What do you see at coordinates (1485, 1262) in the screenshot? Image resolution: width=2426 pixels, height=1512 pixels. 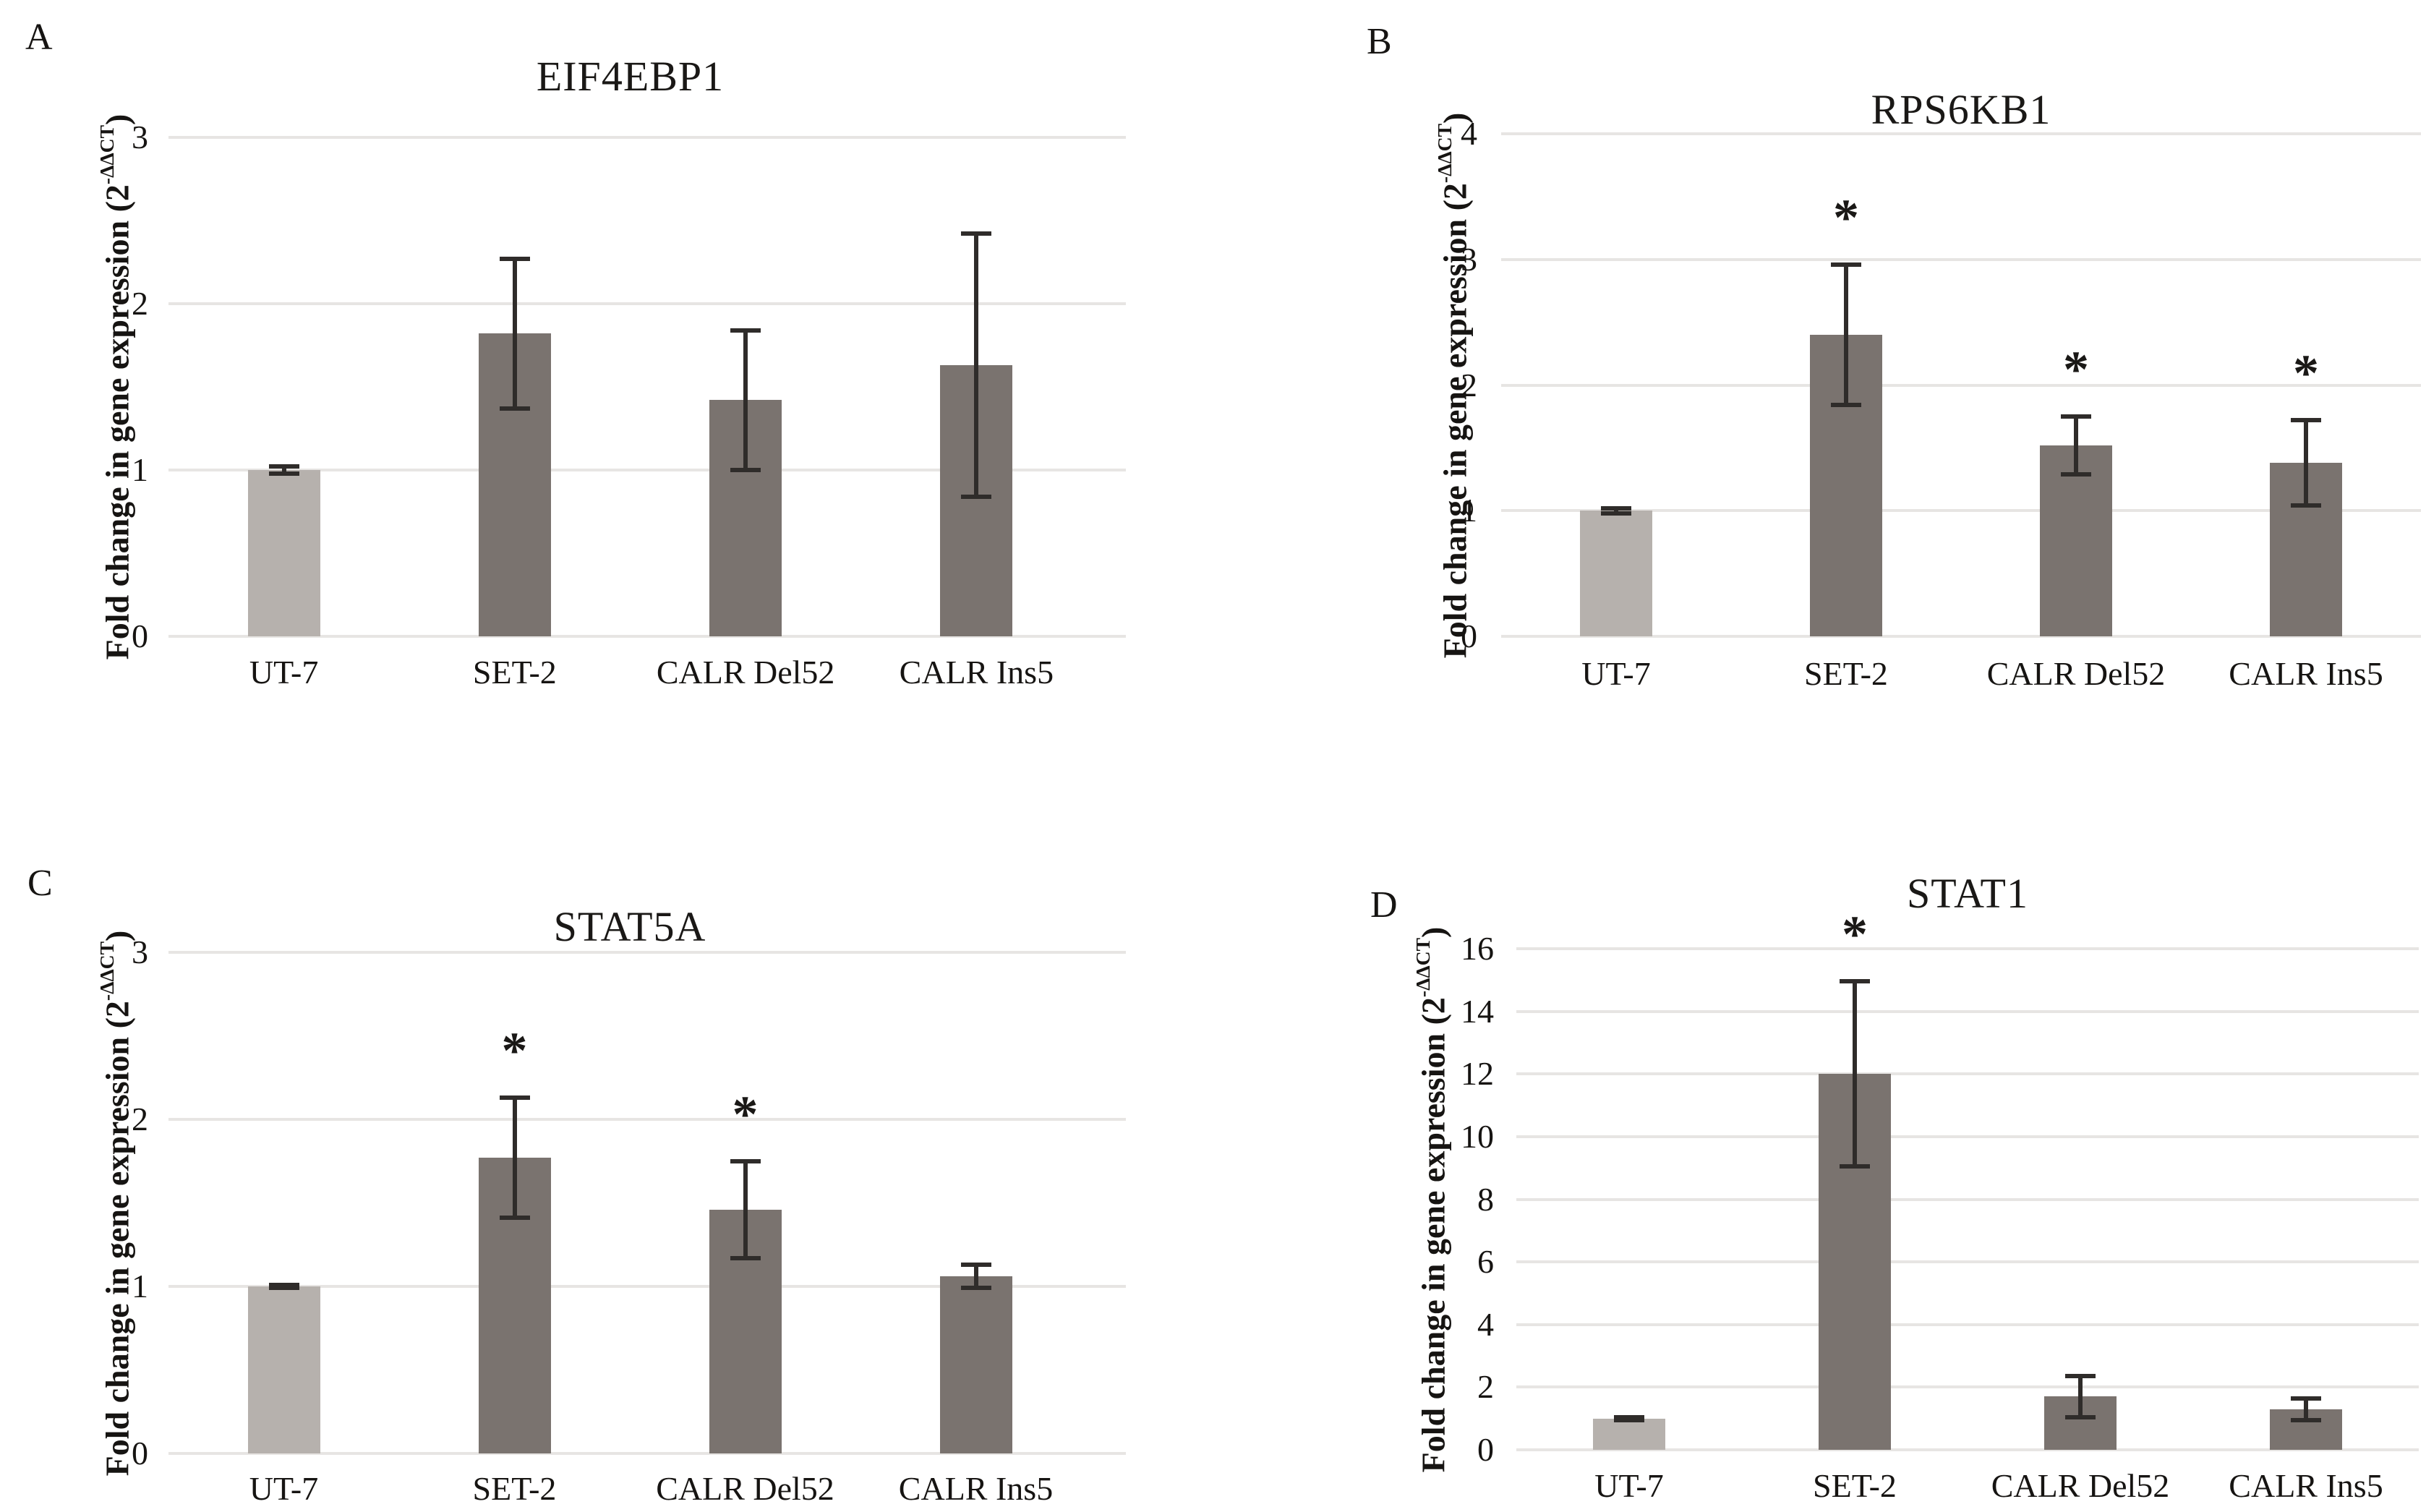 I see `y-tick-label: 6` at bounding box center [1485, 1262].